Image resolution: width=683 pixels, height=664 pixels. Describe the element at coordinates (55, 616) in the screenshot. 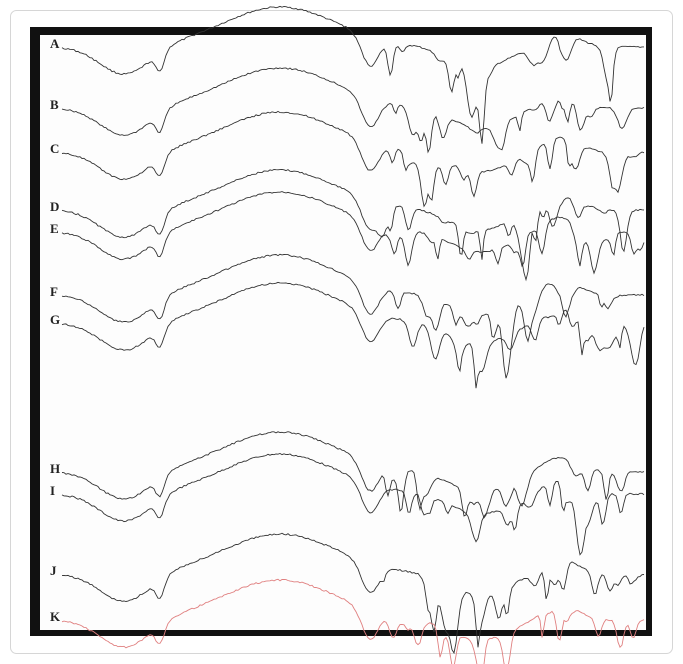

I see `curve-label: K` at that location.